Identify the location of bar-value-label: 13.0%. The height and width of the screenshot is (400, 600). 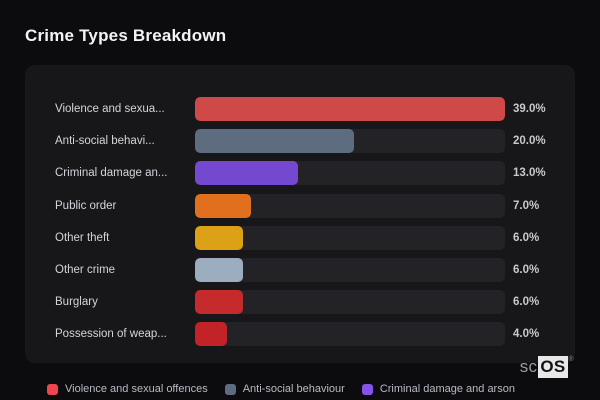
(529, 173).